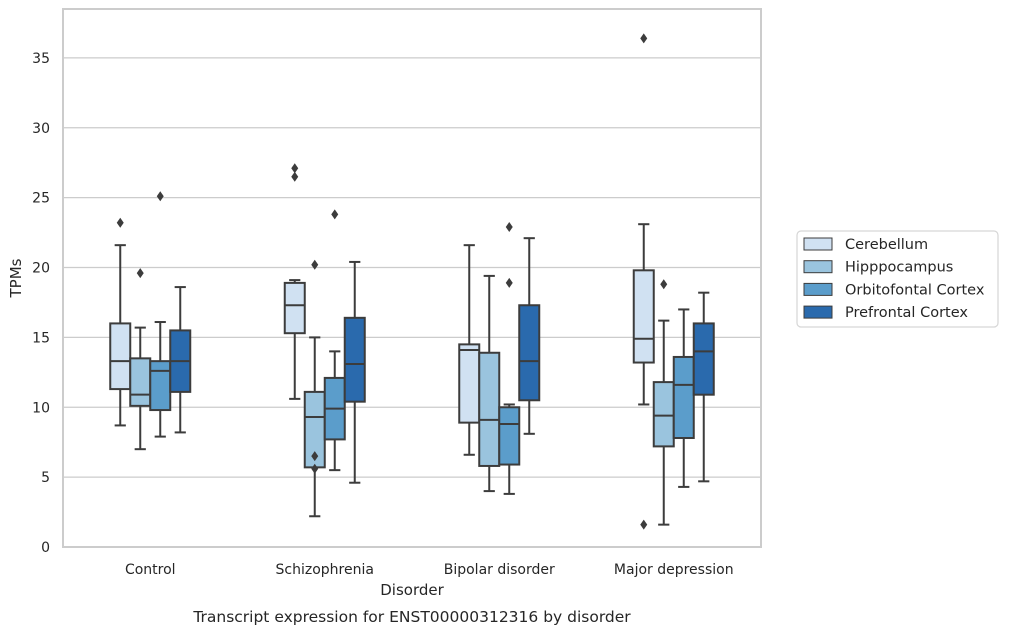 The width and height of the screenshot is (1009, 634). What do you see at coordinates (41, 59) in the screenshot?
I see `y-tick-label: 35` at bounding box center [41, 59].